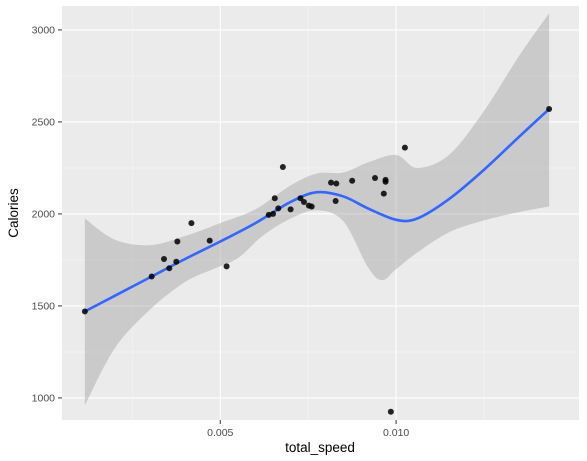 Image resolution: width=587 pixels, height=461 pixels. What do you see at coordinates (13, 213) in the screenshot?
I see `y-axis-title: Calories` at bounding box center [13, 213].